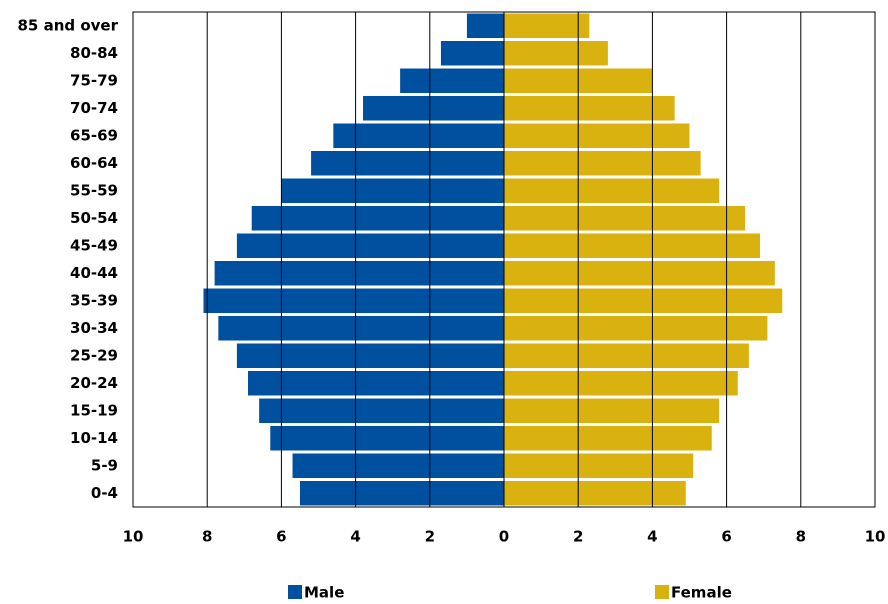 The width and height of the screenshot is (888, 604). What do you see at coordinates (67, 25) in the screenshot?
I see `y-tick-label: 85 and over` at bounding box center [67, 25].